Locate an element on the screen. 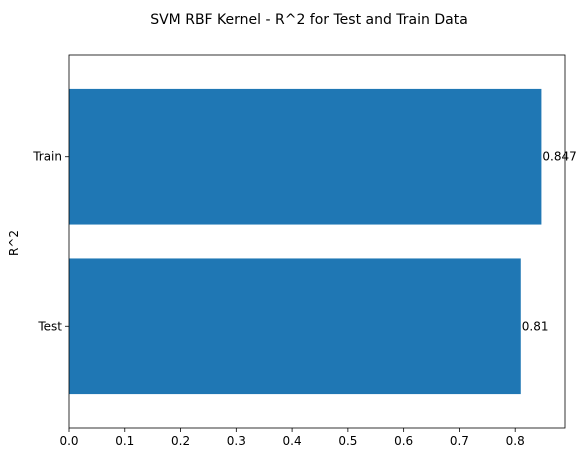  x-tick-label: 0.8 is located at coordinates (515, 441).